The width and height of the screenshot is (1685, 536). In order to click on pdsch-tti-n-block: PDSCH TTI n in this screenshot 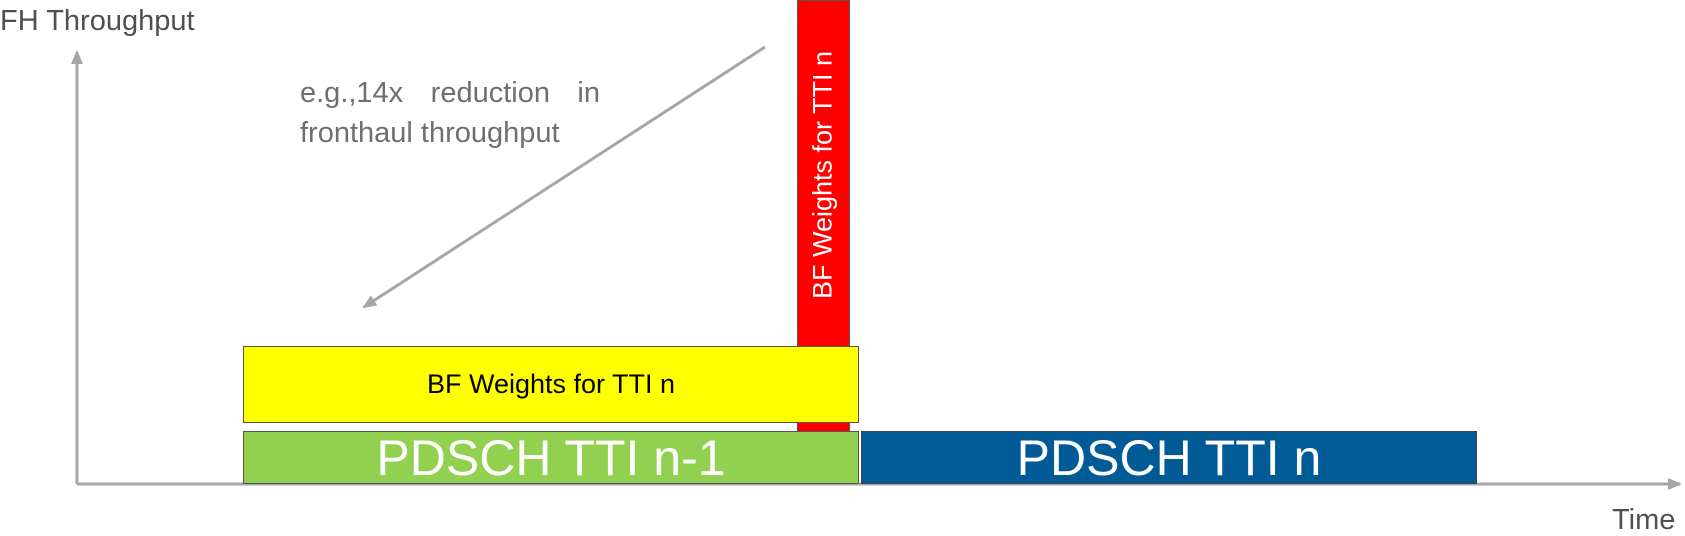, I will do `click(1169, 457)`.